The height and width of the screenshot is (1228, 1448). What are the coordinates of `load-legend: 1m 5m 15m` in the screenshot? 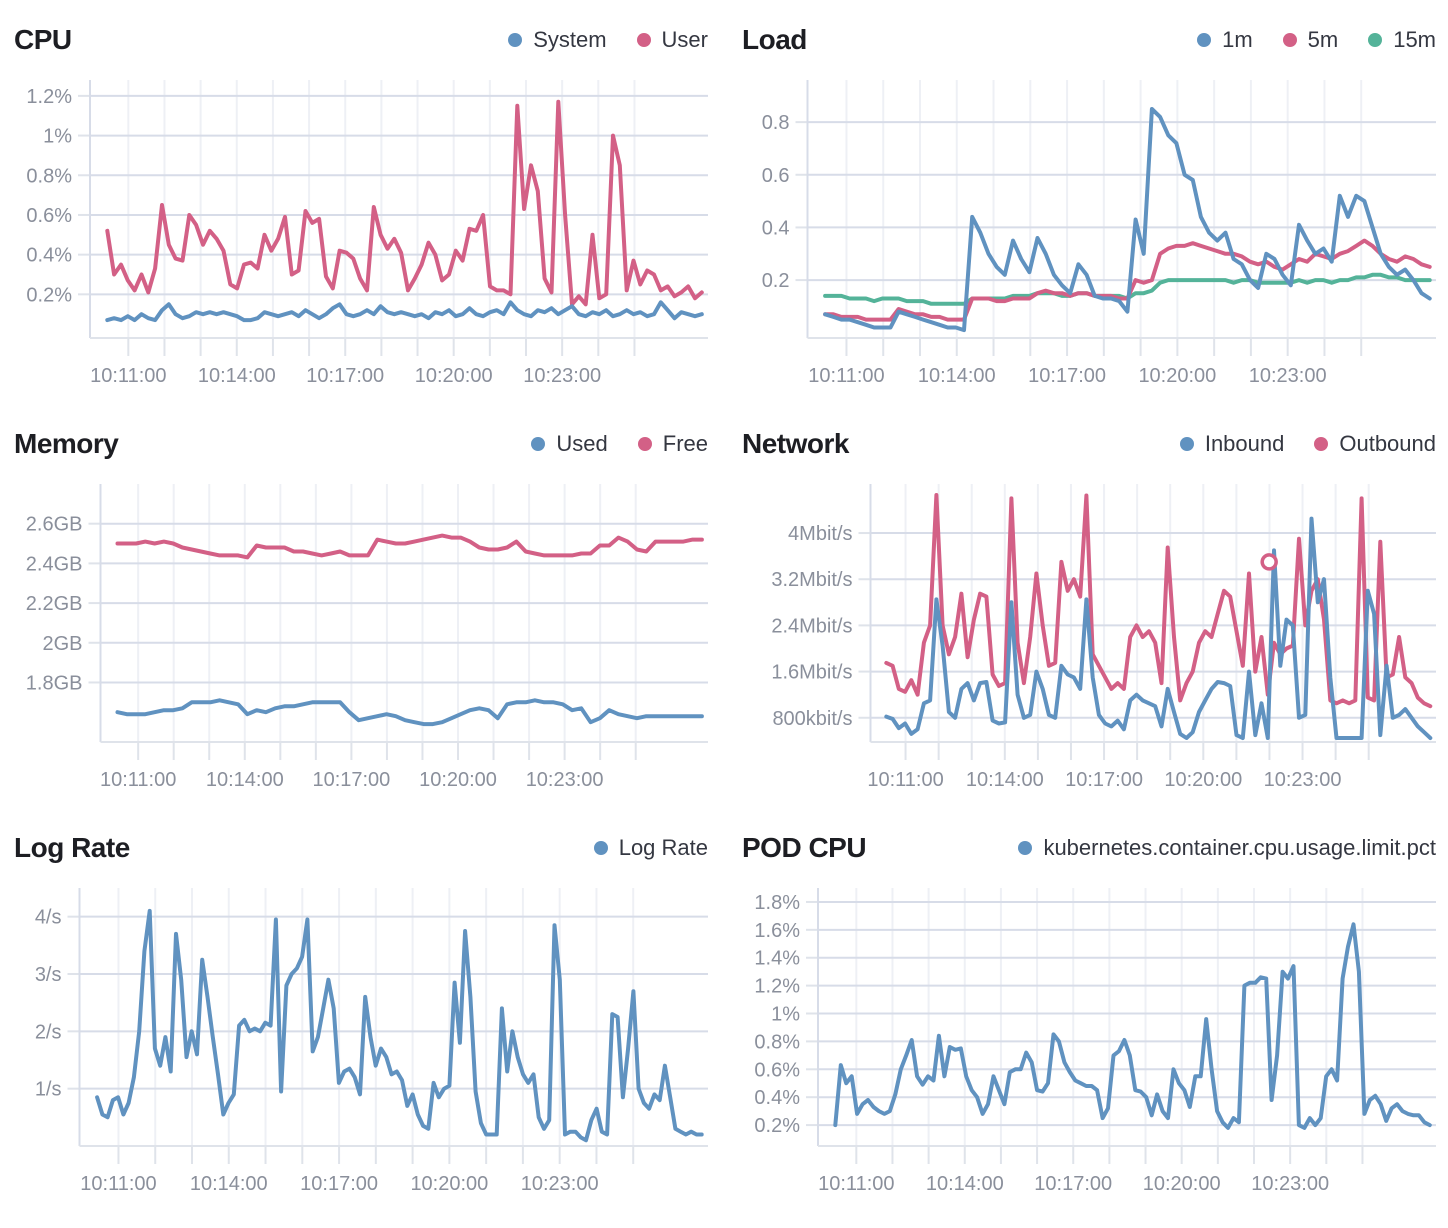 It's located at (1316, 40).